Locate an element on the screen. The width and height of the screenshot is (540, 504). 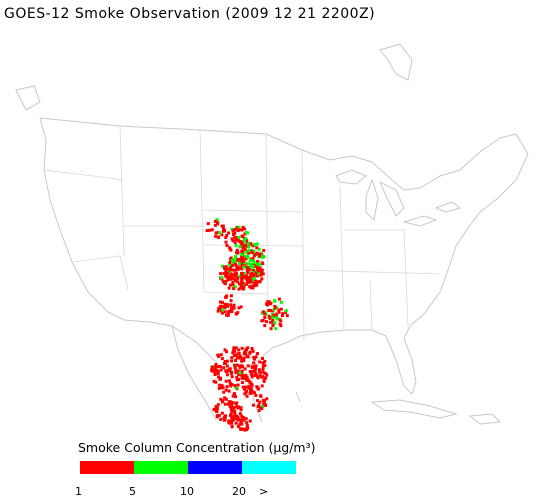
legend-title: Smoke Column Concentration (μg/m³) is located at coordinates (197, 447).